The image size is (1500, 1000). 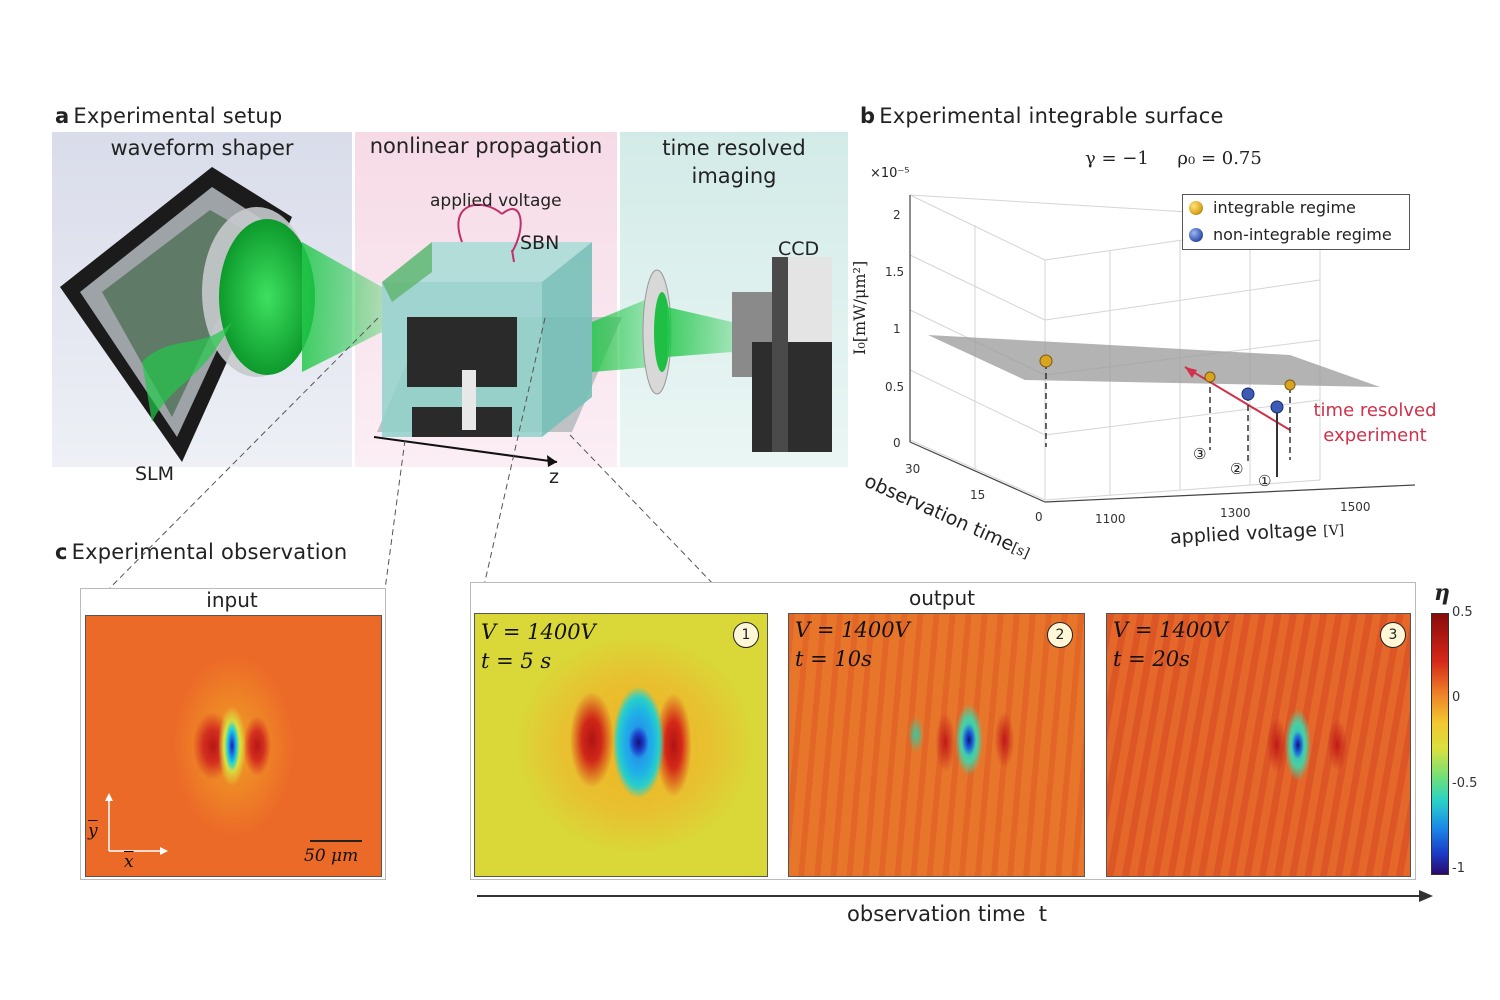 What do you see at coordinates (202, 148) in the screenshot?
I see `shaper-label: waveform shaper` at bounding box center [202, 148].